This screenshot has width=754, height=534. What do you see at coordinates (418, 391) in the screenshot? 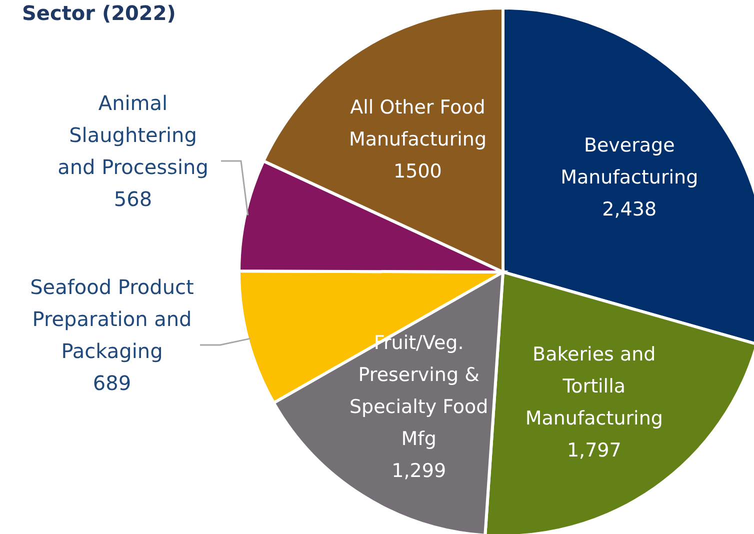
I see `slice-label: Fruit/Veg. Preserving & Specialty Food Mfg` at bounding box center [418, 391].